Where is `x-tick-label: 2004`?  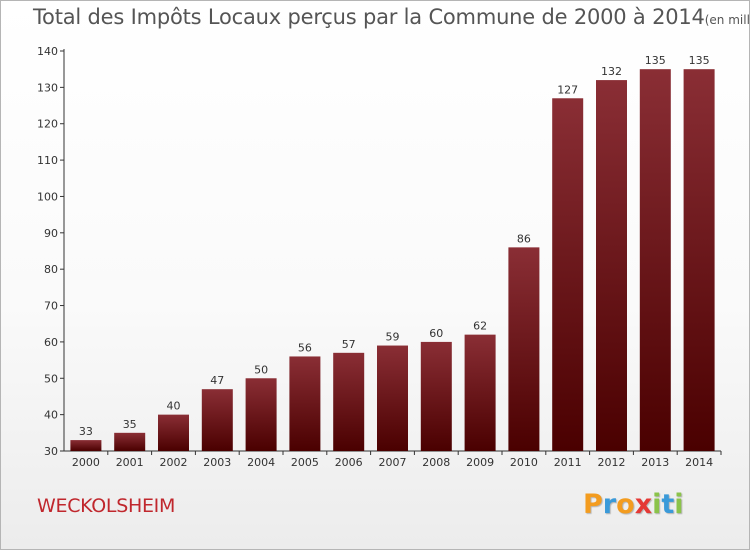
x-tick-label: 2004 is located at coordinates (261, 462).